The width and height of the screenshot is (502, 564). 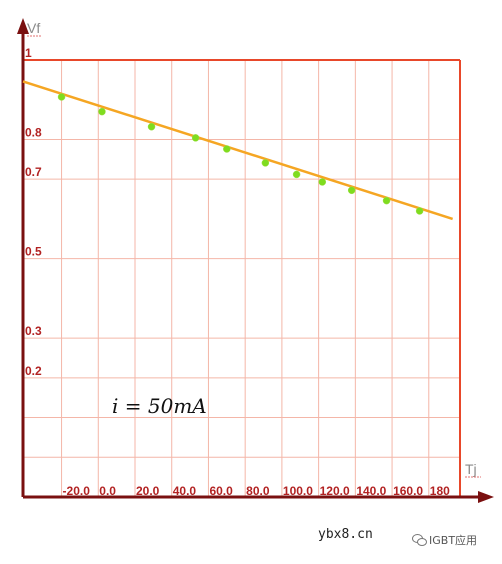 I want to click on x-tick-label: 80.0, so click(x=258, y=491).